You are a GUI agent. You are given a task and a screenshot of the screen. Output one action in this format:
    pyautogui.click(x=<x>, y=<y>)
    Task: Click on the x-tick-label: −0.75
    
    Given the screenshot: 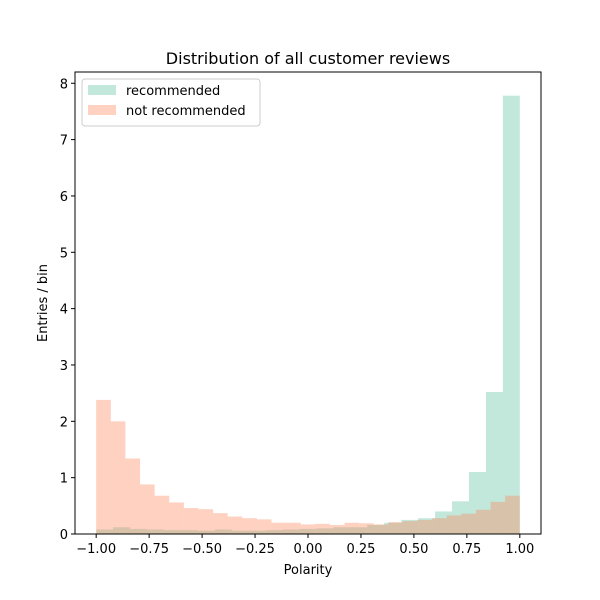 What is the action you would take?
    pyautogui.click(x=149, y=549)
    